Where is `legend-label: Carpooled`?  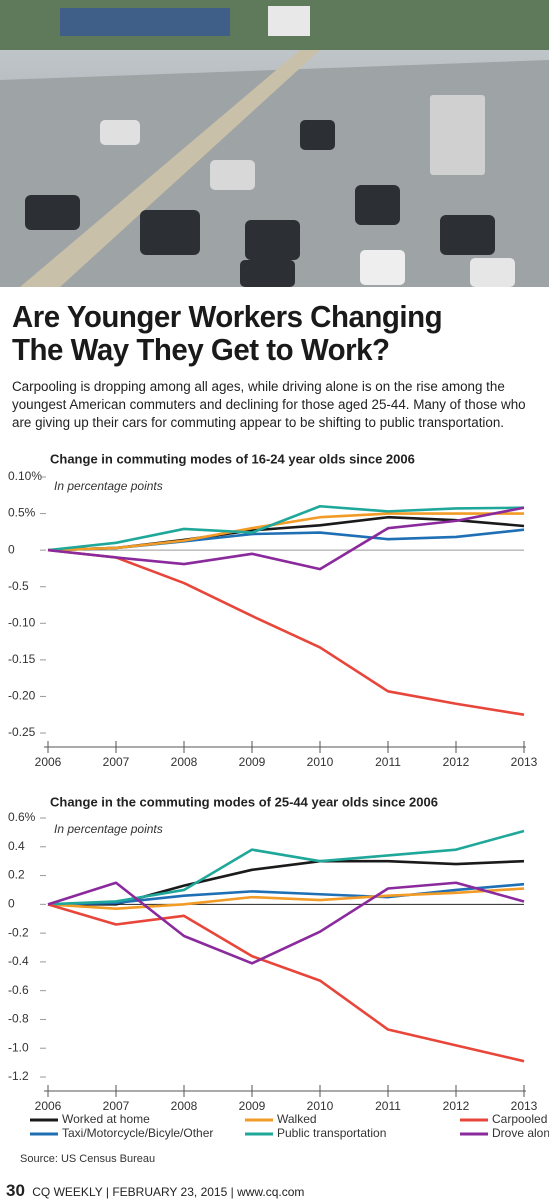 legend-label: Carpooled is located at coordinates (519, 1119).